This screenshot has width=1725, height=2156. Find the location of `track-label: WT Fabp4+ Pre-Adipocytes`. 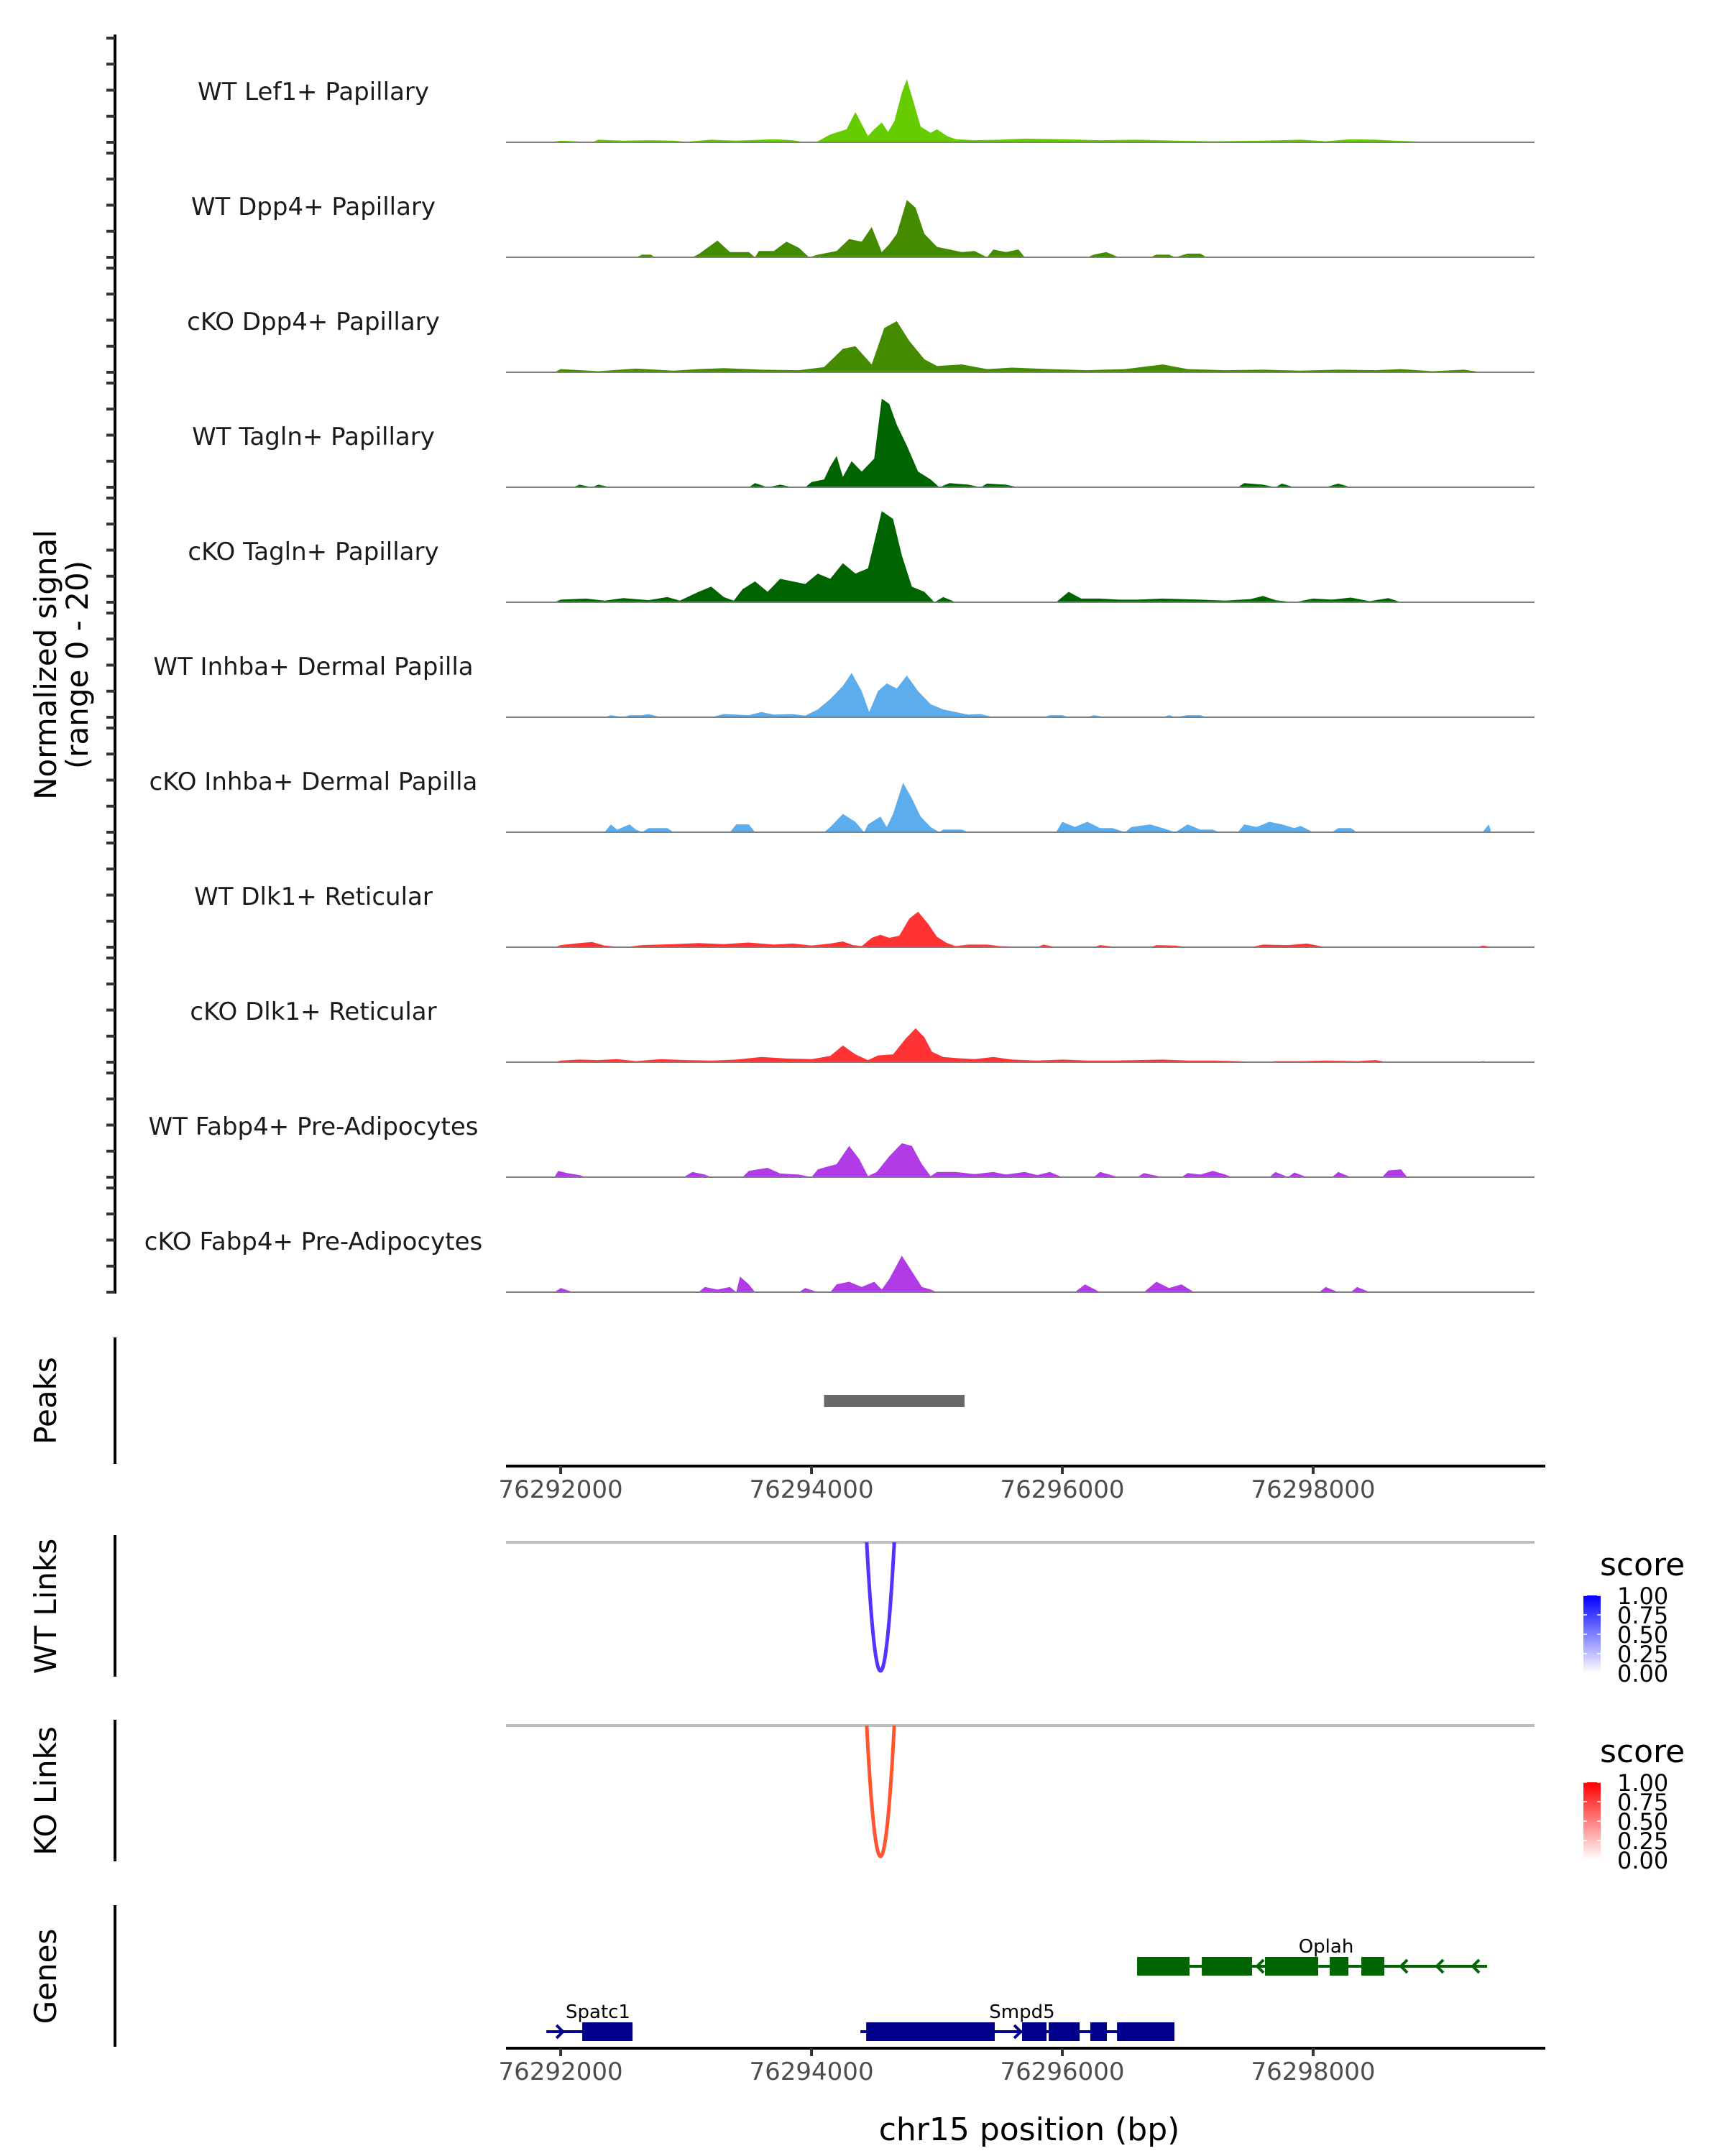

track-label: WT Fabp4+ Pre-Adipocytes is located at coordinates (314, 1126).